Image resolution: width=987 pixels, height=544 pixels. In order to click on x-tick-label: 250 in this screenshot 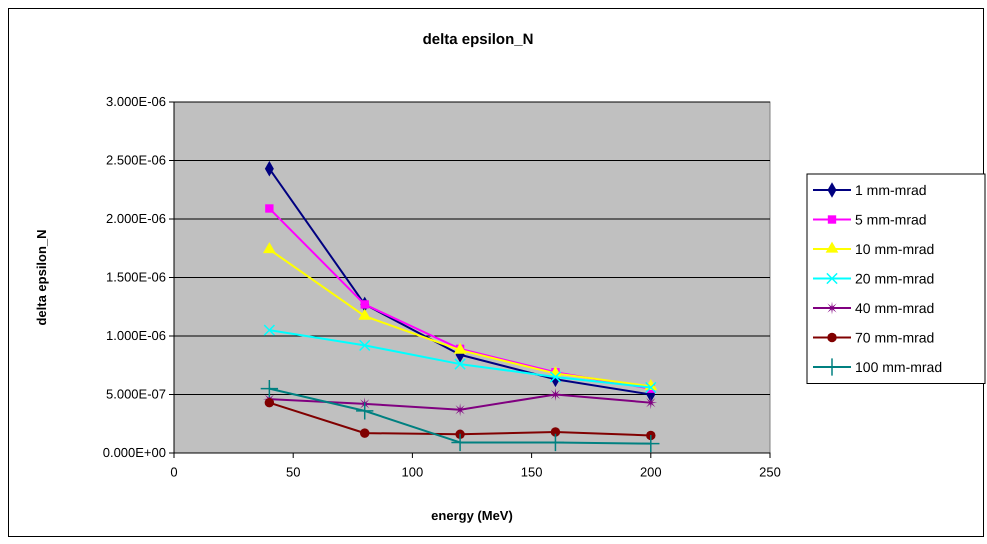, I will do `click(770, 472)`.